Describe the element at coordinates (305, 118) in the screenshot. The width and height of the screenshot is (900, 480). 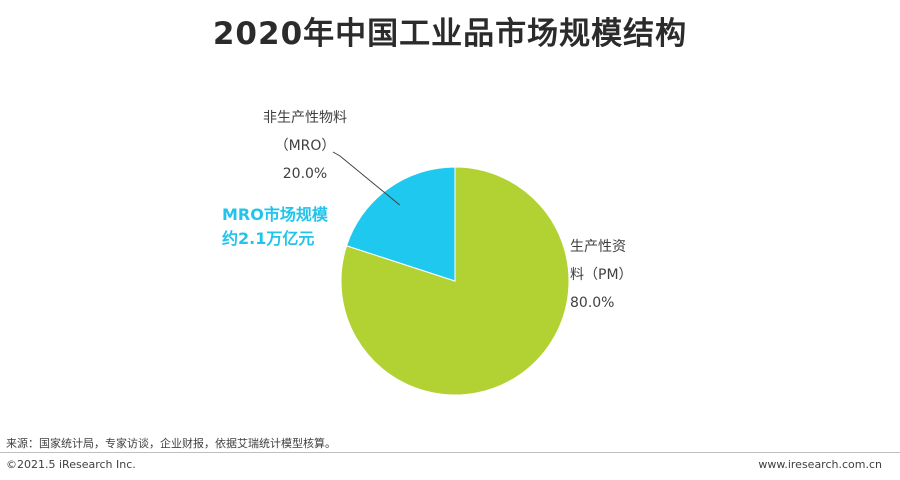
I see `mro-label-name: 非生产性物料` at that location.